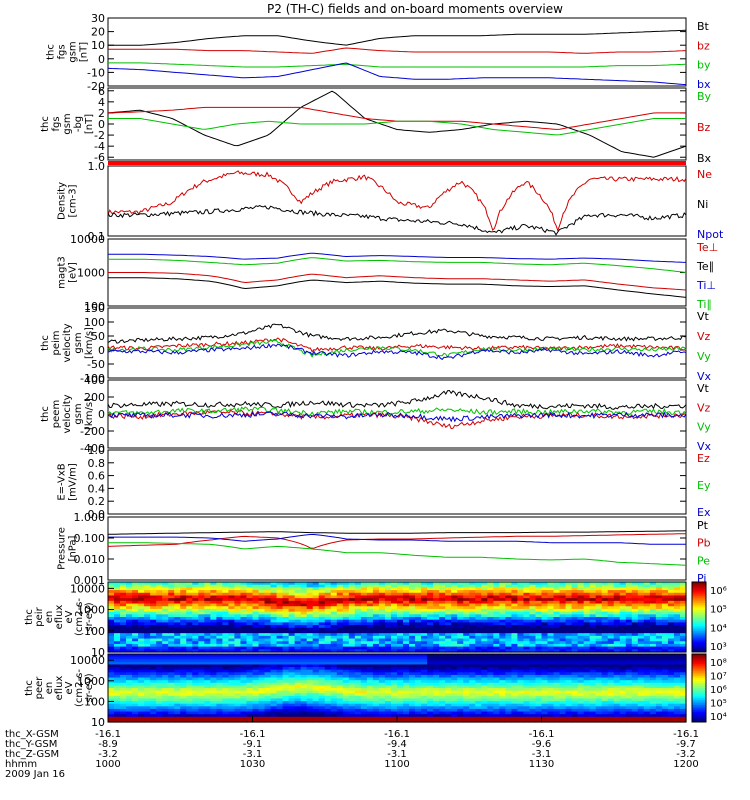  What do you see at coordinates (94, 397) in the screenshot?
I see `y-tick-label: 200` at bounding box center [94, 397].